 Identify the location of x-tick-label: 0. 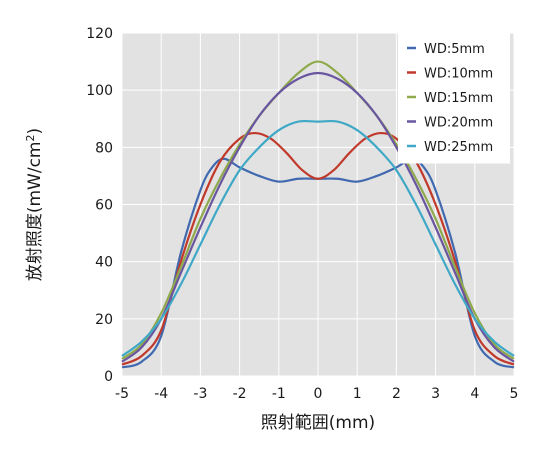
(318, 394).